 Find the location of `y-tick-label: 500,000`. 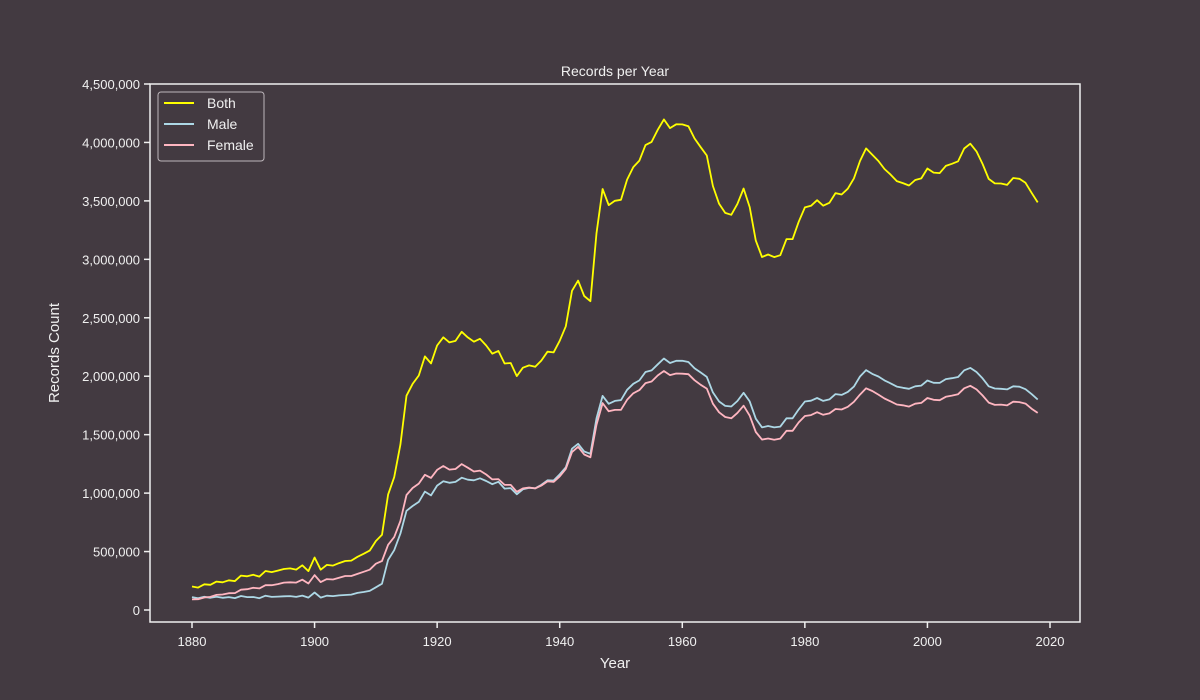

y-tick-label: 500,000 is located at coordinates (116, 552).